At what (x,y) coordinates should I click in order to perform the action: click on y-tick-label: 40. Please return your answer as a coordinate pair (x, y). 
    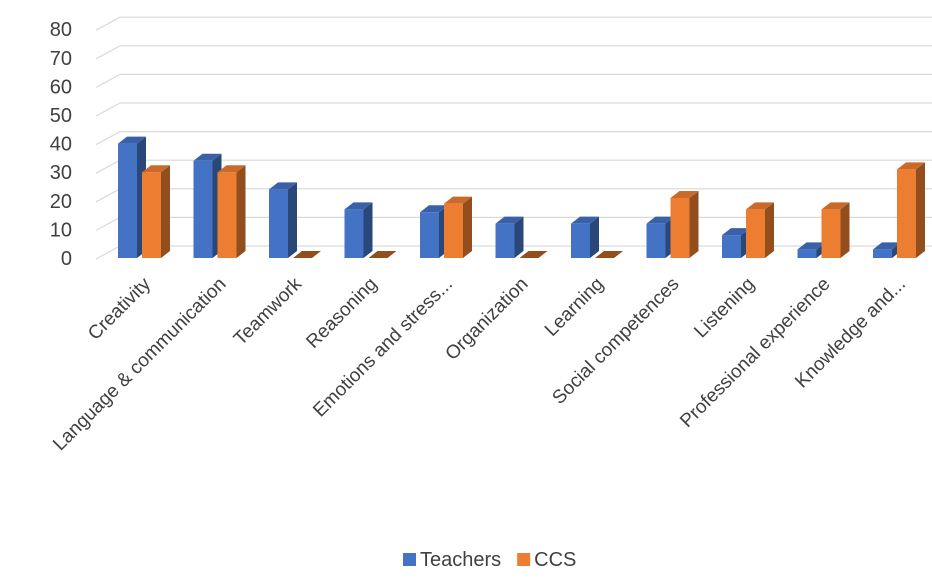
    Looking at the image, I should click on (61, 145).